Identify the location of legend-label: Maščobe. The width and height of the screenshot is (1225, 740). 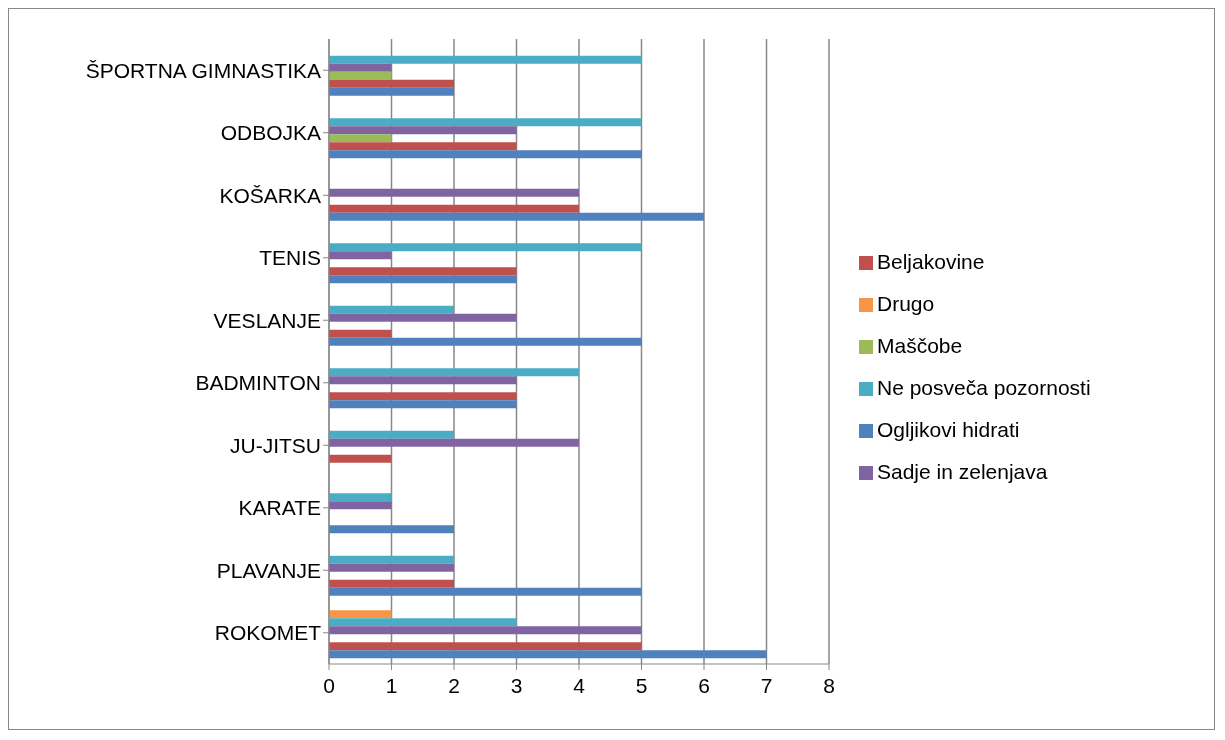
(920, 345).